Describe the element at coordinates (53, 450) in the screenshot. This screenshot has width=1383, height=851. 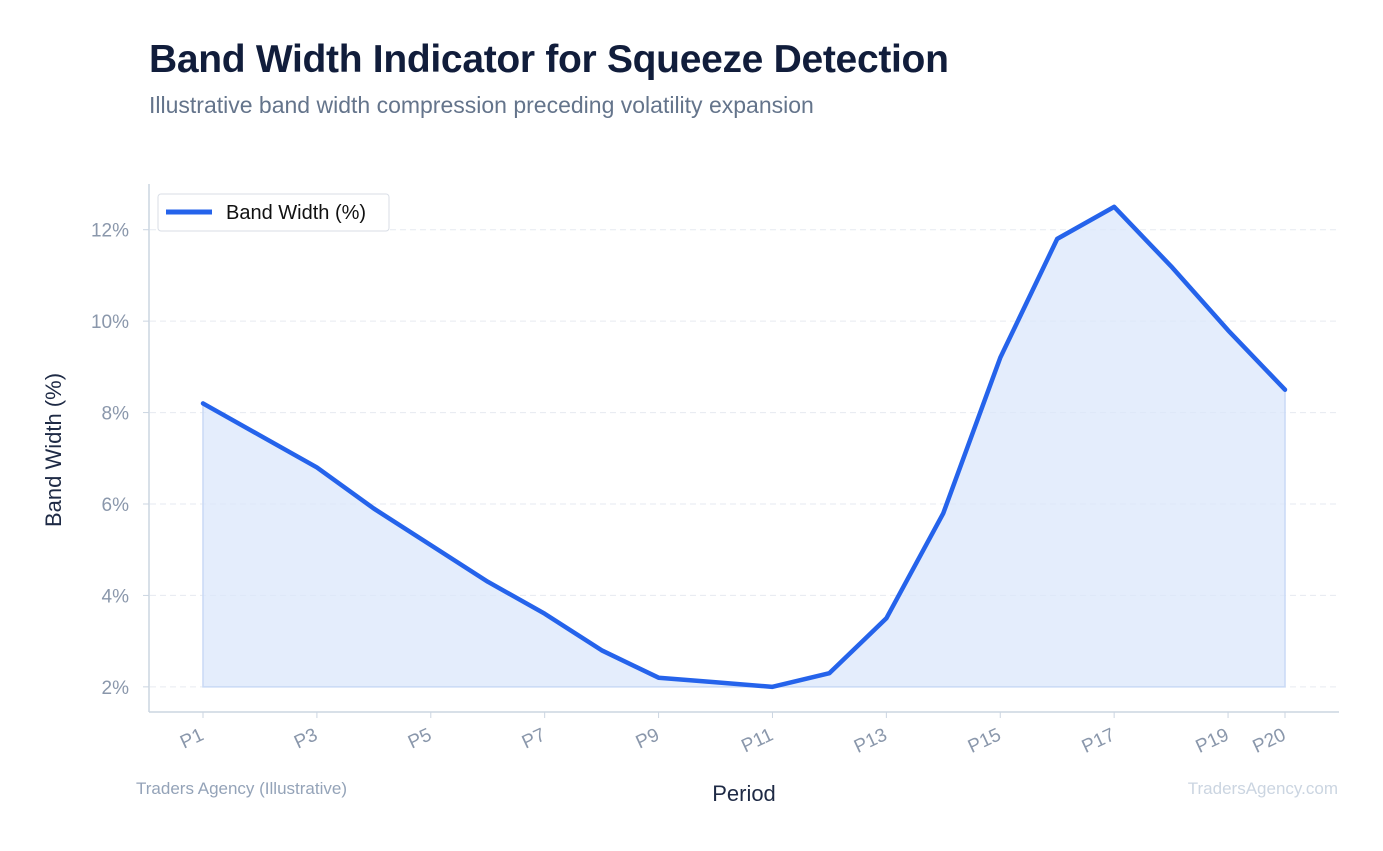
I see `y-axis-label: Band Width (%)` at that location.